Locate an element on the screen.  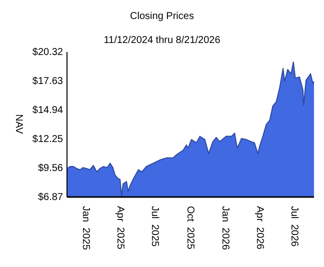
y-tick-label: $6.87 is located at coordinates (51, 198).